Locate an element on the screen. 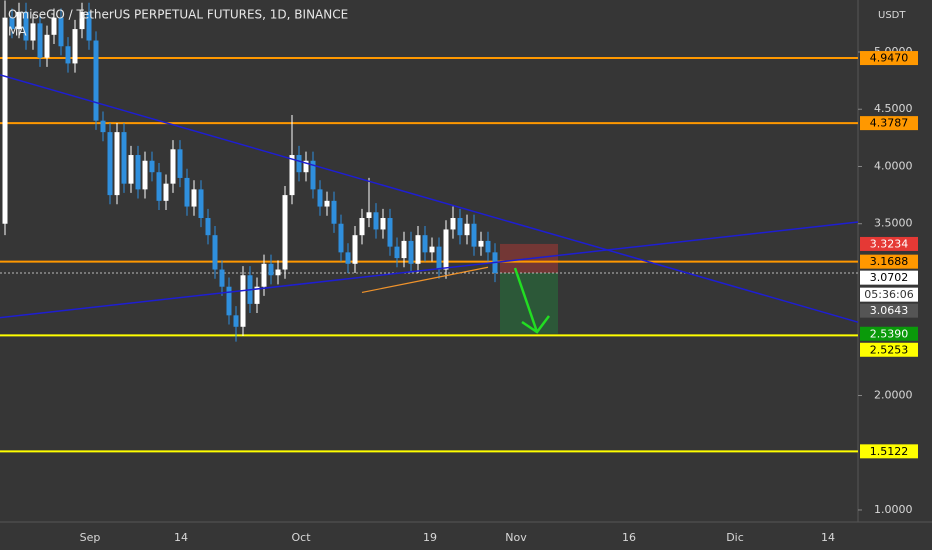 This screenshot has width=932, height=550. x-tick-label: 16 is located at coordinates (629, 537).